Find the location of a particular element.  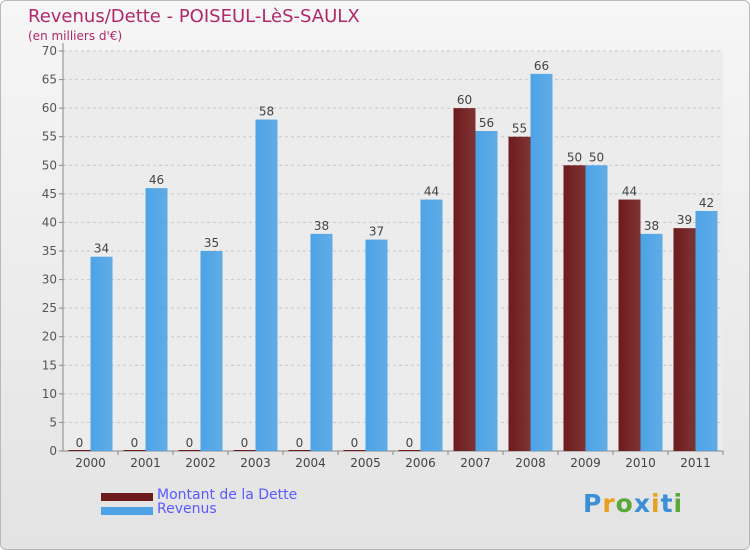

legend-label-revenus: Revenus is located at coordinates (187, 509).